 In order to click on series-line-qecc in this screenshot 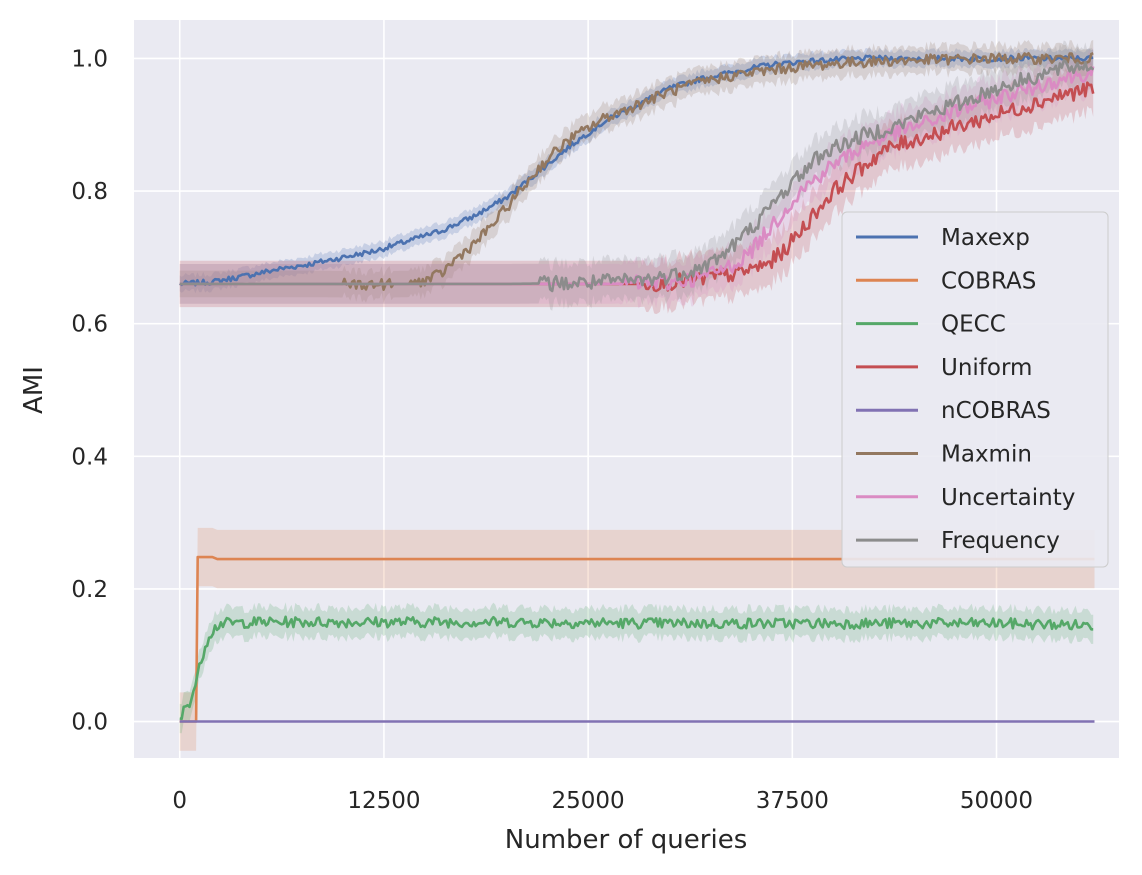, I will do `click(636, 668)`.